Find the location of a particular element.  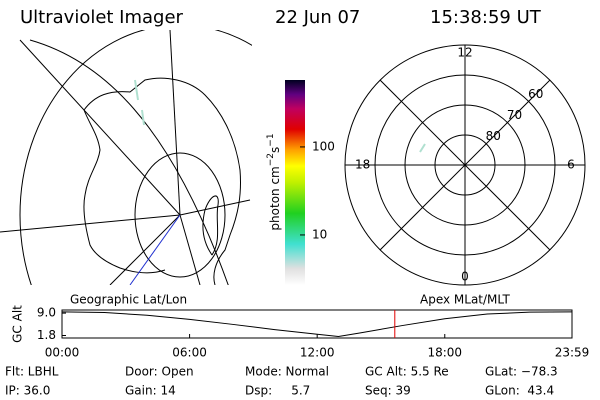

alt-line is located at coordinates (317, 324).